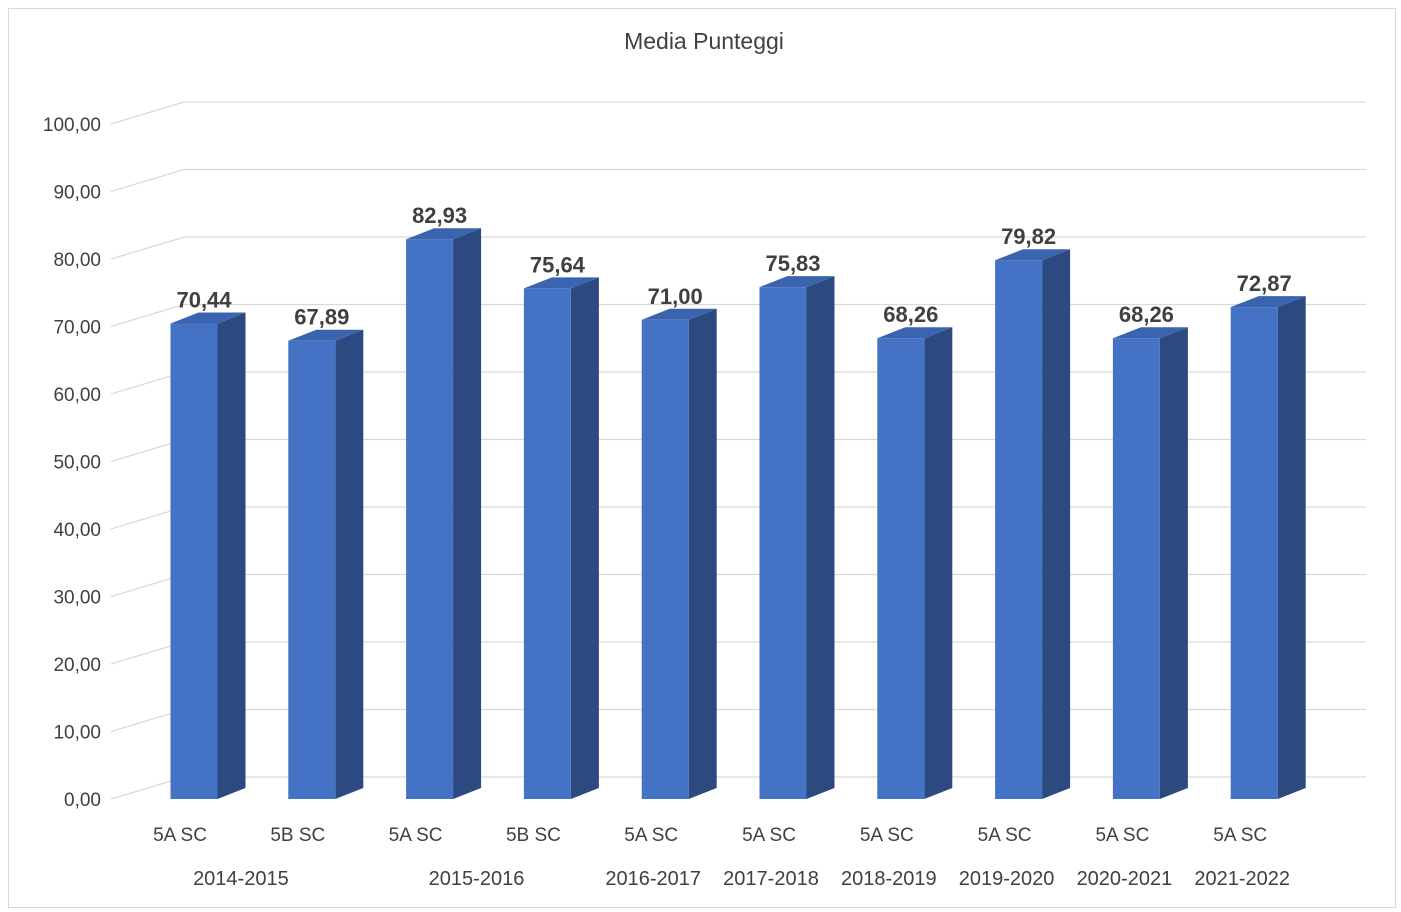  Describe the element at coordinates (792, 263) in the screenshot. I see `data-label: 75,83` at that location.